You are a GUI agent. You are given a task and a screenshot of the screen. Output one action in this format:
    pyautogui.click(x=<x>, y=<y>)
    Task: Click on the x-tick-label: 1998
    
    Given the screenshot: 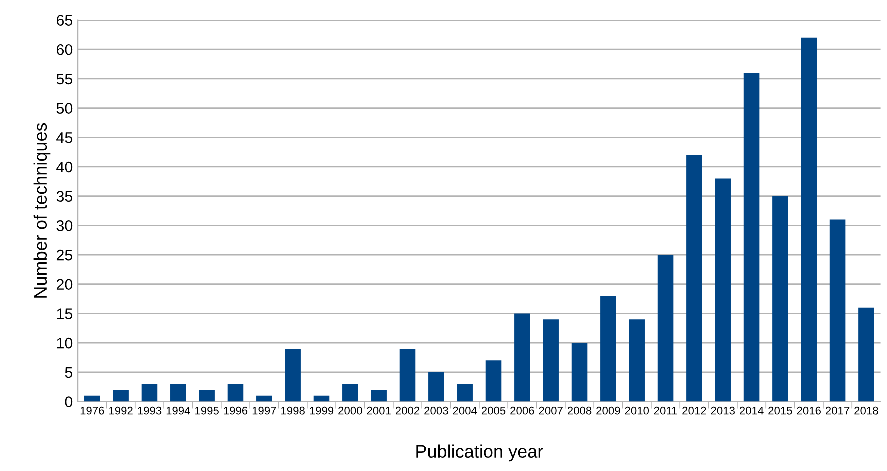 What is the action you would take?
    pyautogui.click(x=293, y=410)
    